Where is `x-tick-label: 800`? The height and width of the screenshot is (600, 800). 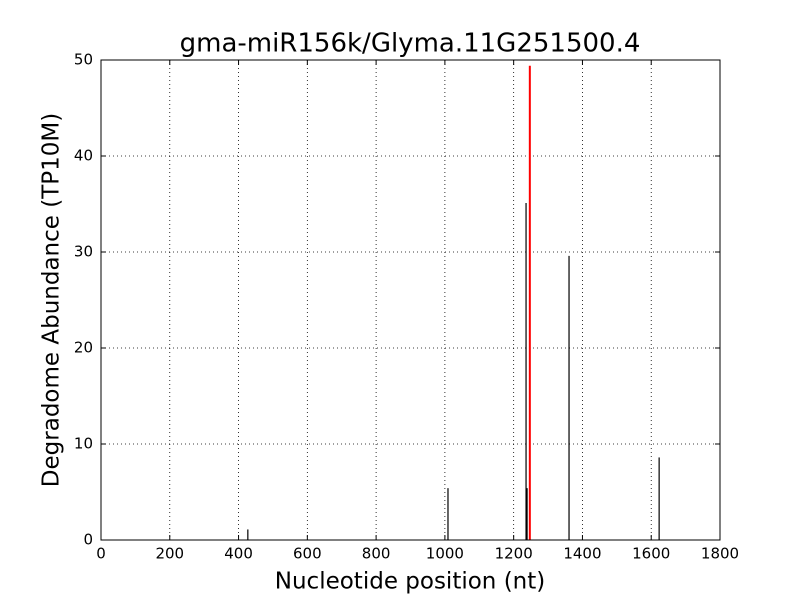 x-tick-label: 800 is located at coordinates (376, 554).